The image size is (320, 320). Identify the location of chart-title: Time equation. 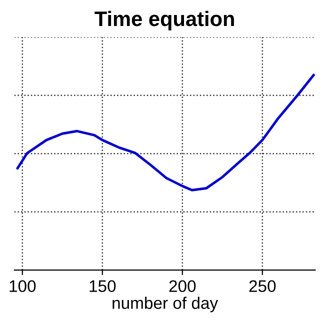
(164, 20).